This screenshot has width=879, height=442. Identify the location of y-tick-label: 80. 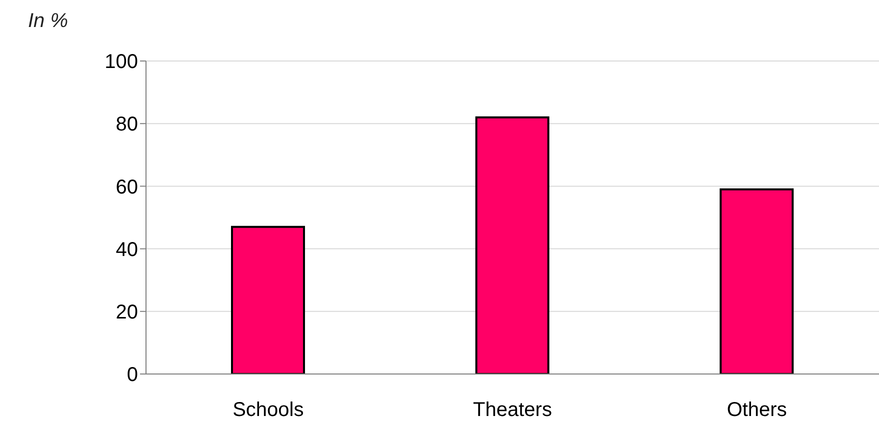
(127, 125).